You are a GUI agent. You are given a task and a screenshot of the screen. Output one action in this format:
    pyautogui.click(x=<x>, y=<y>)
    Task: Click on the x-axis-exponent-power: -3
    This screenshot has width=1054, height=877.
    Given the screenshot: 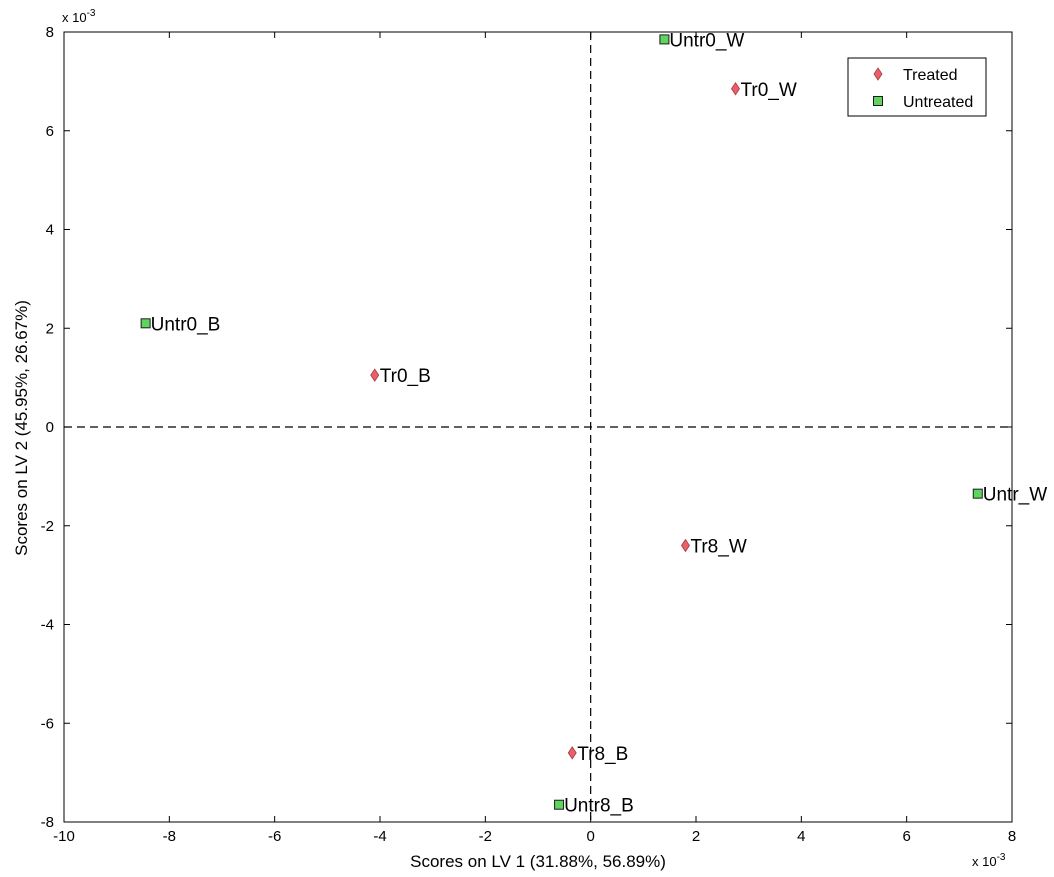 What is the action you would take?
    pyautogui.click(x=1001, y=857)
    